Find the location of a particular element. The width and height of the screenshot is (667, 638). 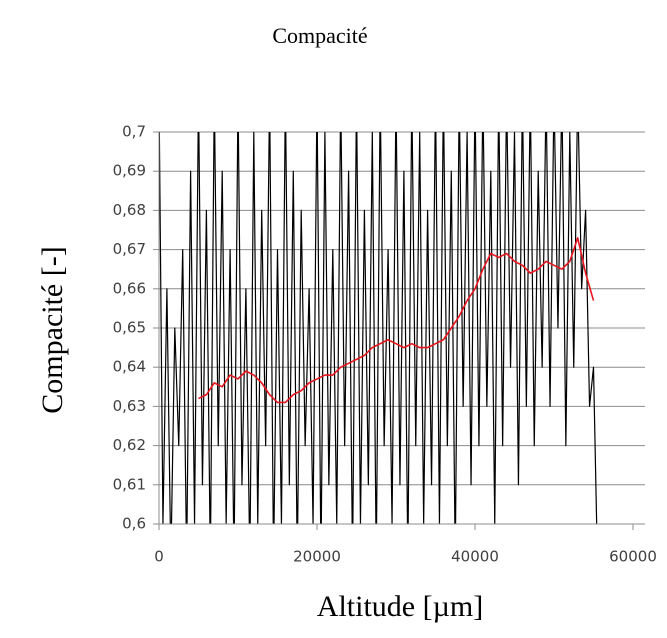

y-tick-label: 0,7 is located at coordinates (134, 132).